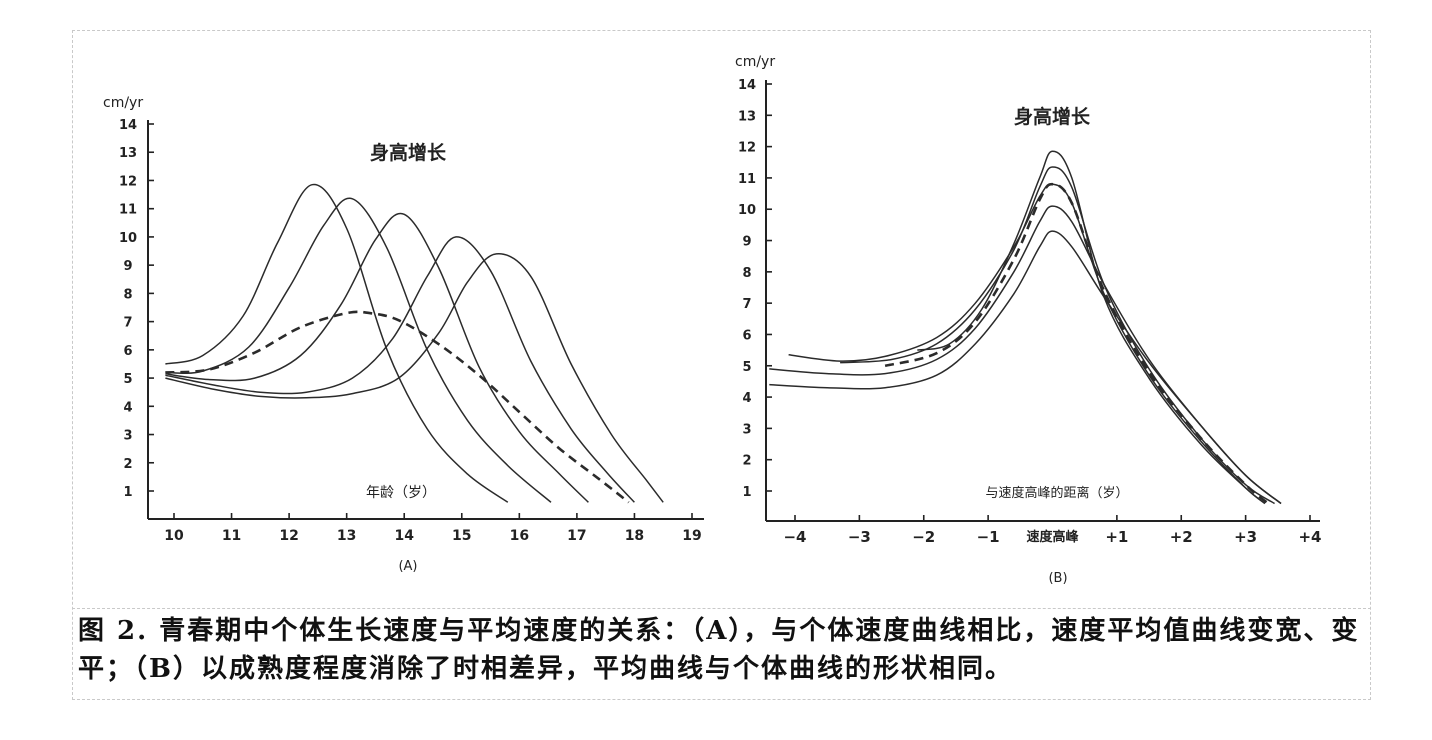  What do you see at coordinates (401, 493) in the screenshot?
I see `panel-a-xlabel: 年龄（岁）` at bounding box center [401, 493].